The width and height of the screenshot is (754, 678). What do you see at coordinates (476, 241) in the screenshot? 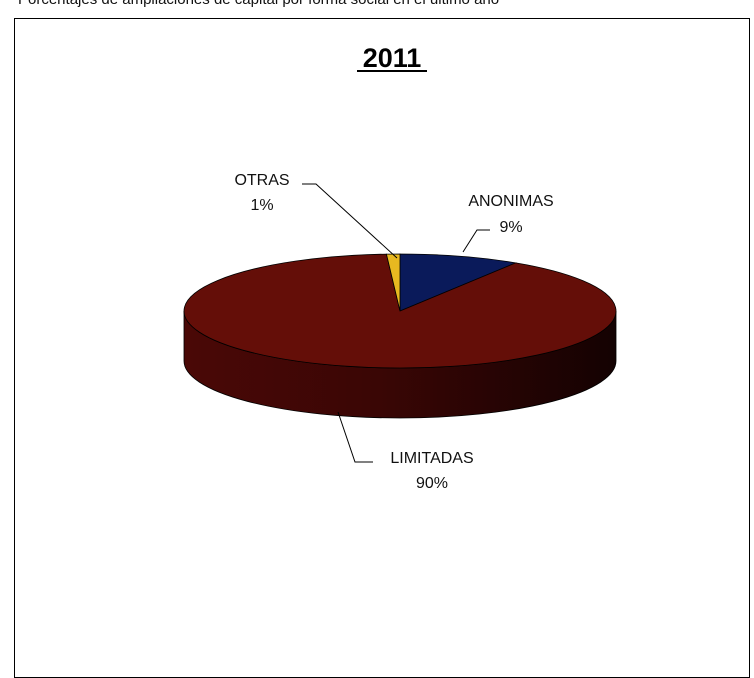
I see `leader-line-anonimas` at bounding box center [476, 241].